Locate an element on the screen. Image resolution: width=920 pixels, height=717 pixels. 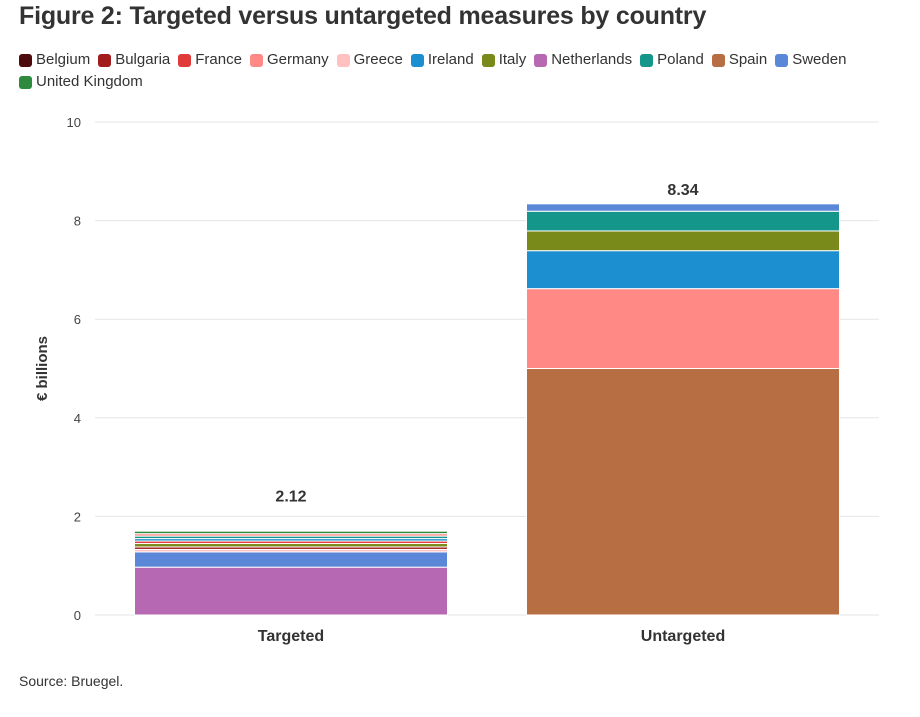
legend-item: Poland is located at coordinates (672, 60).